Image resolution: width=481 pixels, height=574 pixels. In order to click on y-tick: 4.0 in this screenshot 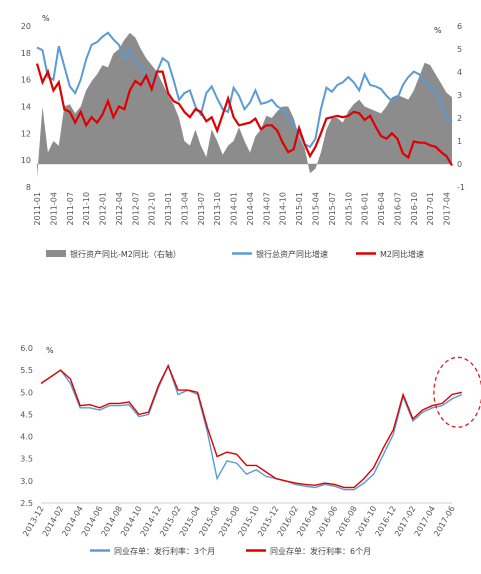, I will do `click(26, 437)`.